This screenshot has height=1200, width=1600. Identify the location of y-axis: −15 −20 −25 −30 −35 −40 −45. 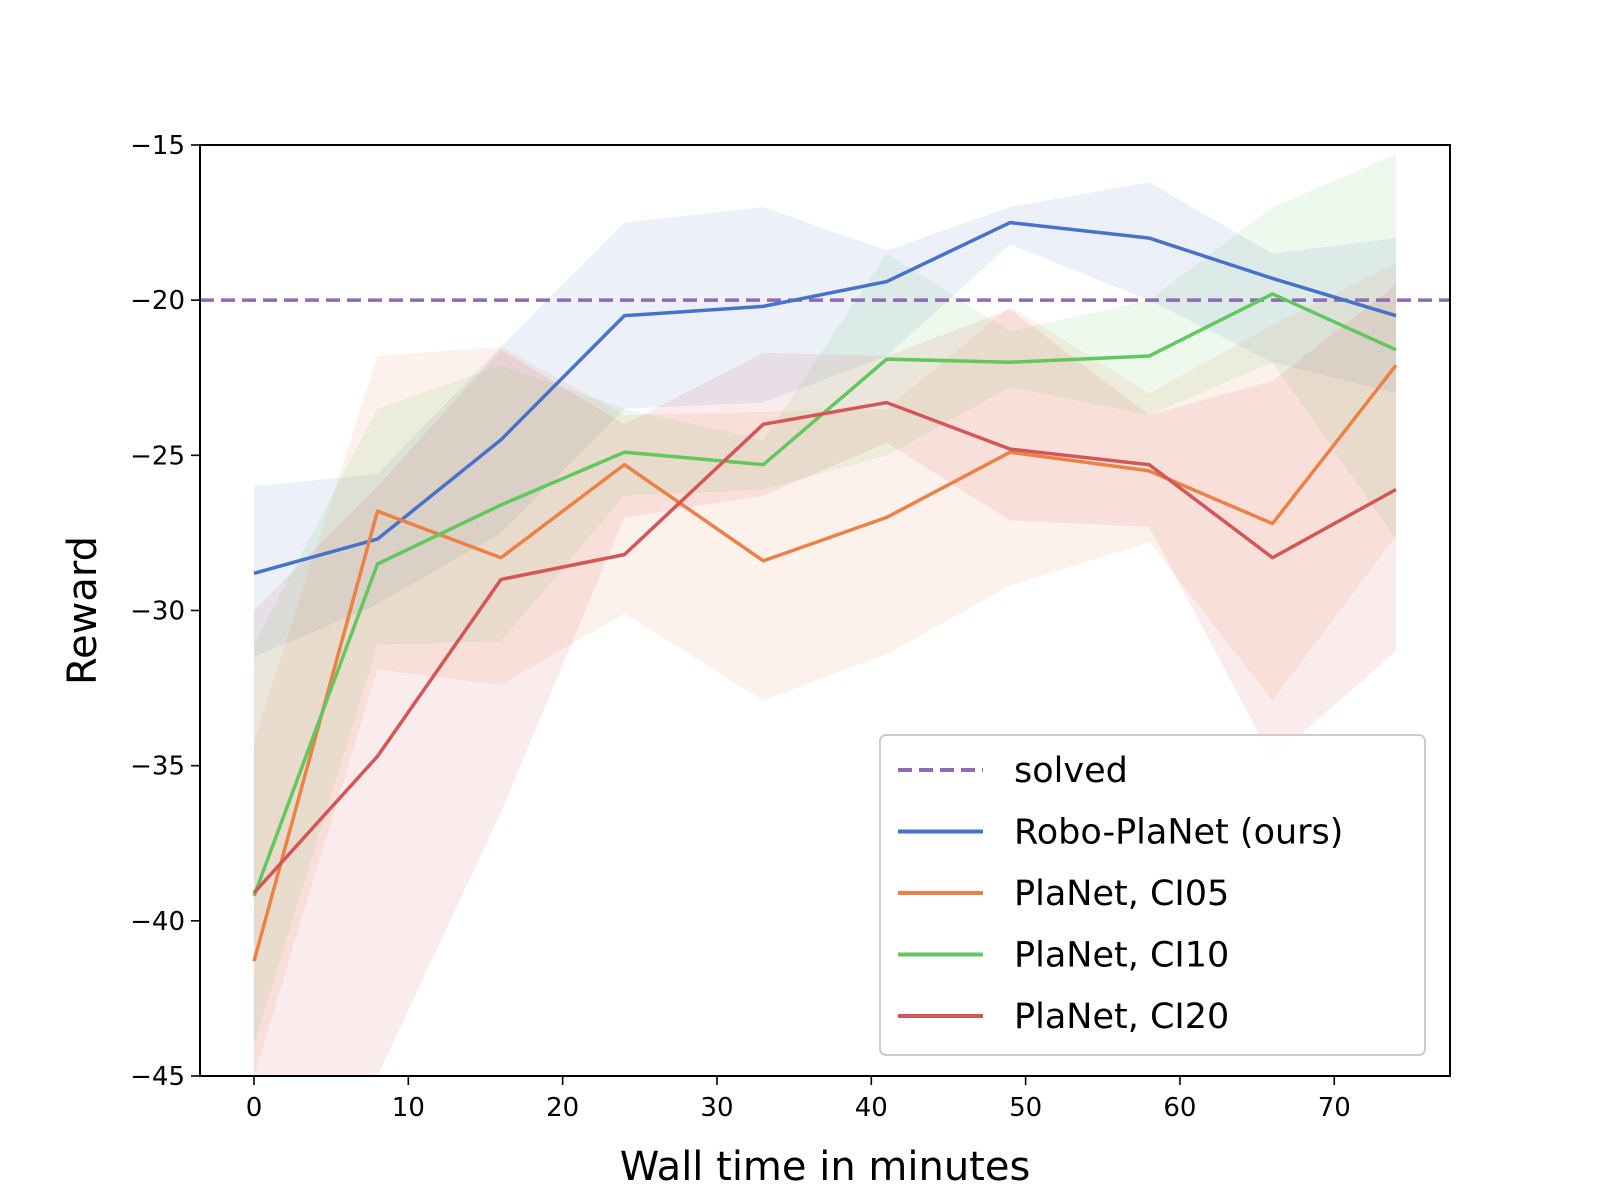
(165, 611).